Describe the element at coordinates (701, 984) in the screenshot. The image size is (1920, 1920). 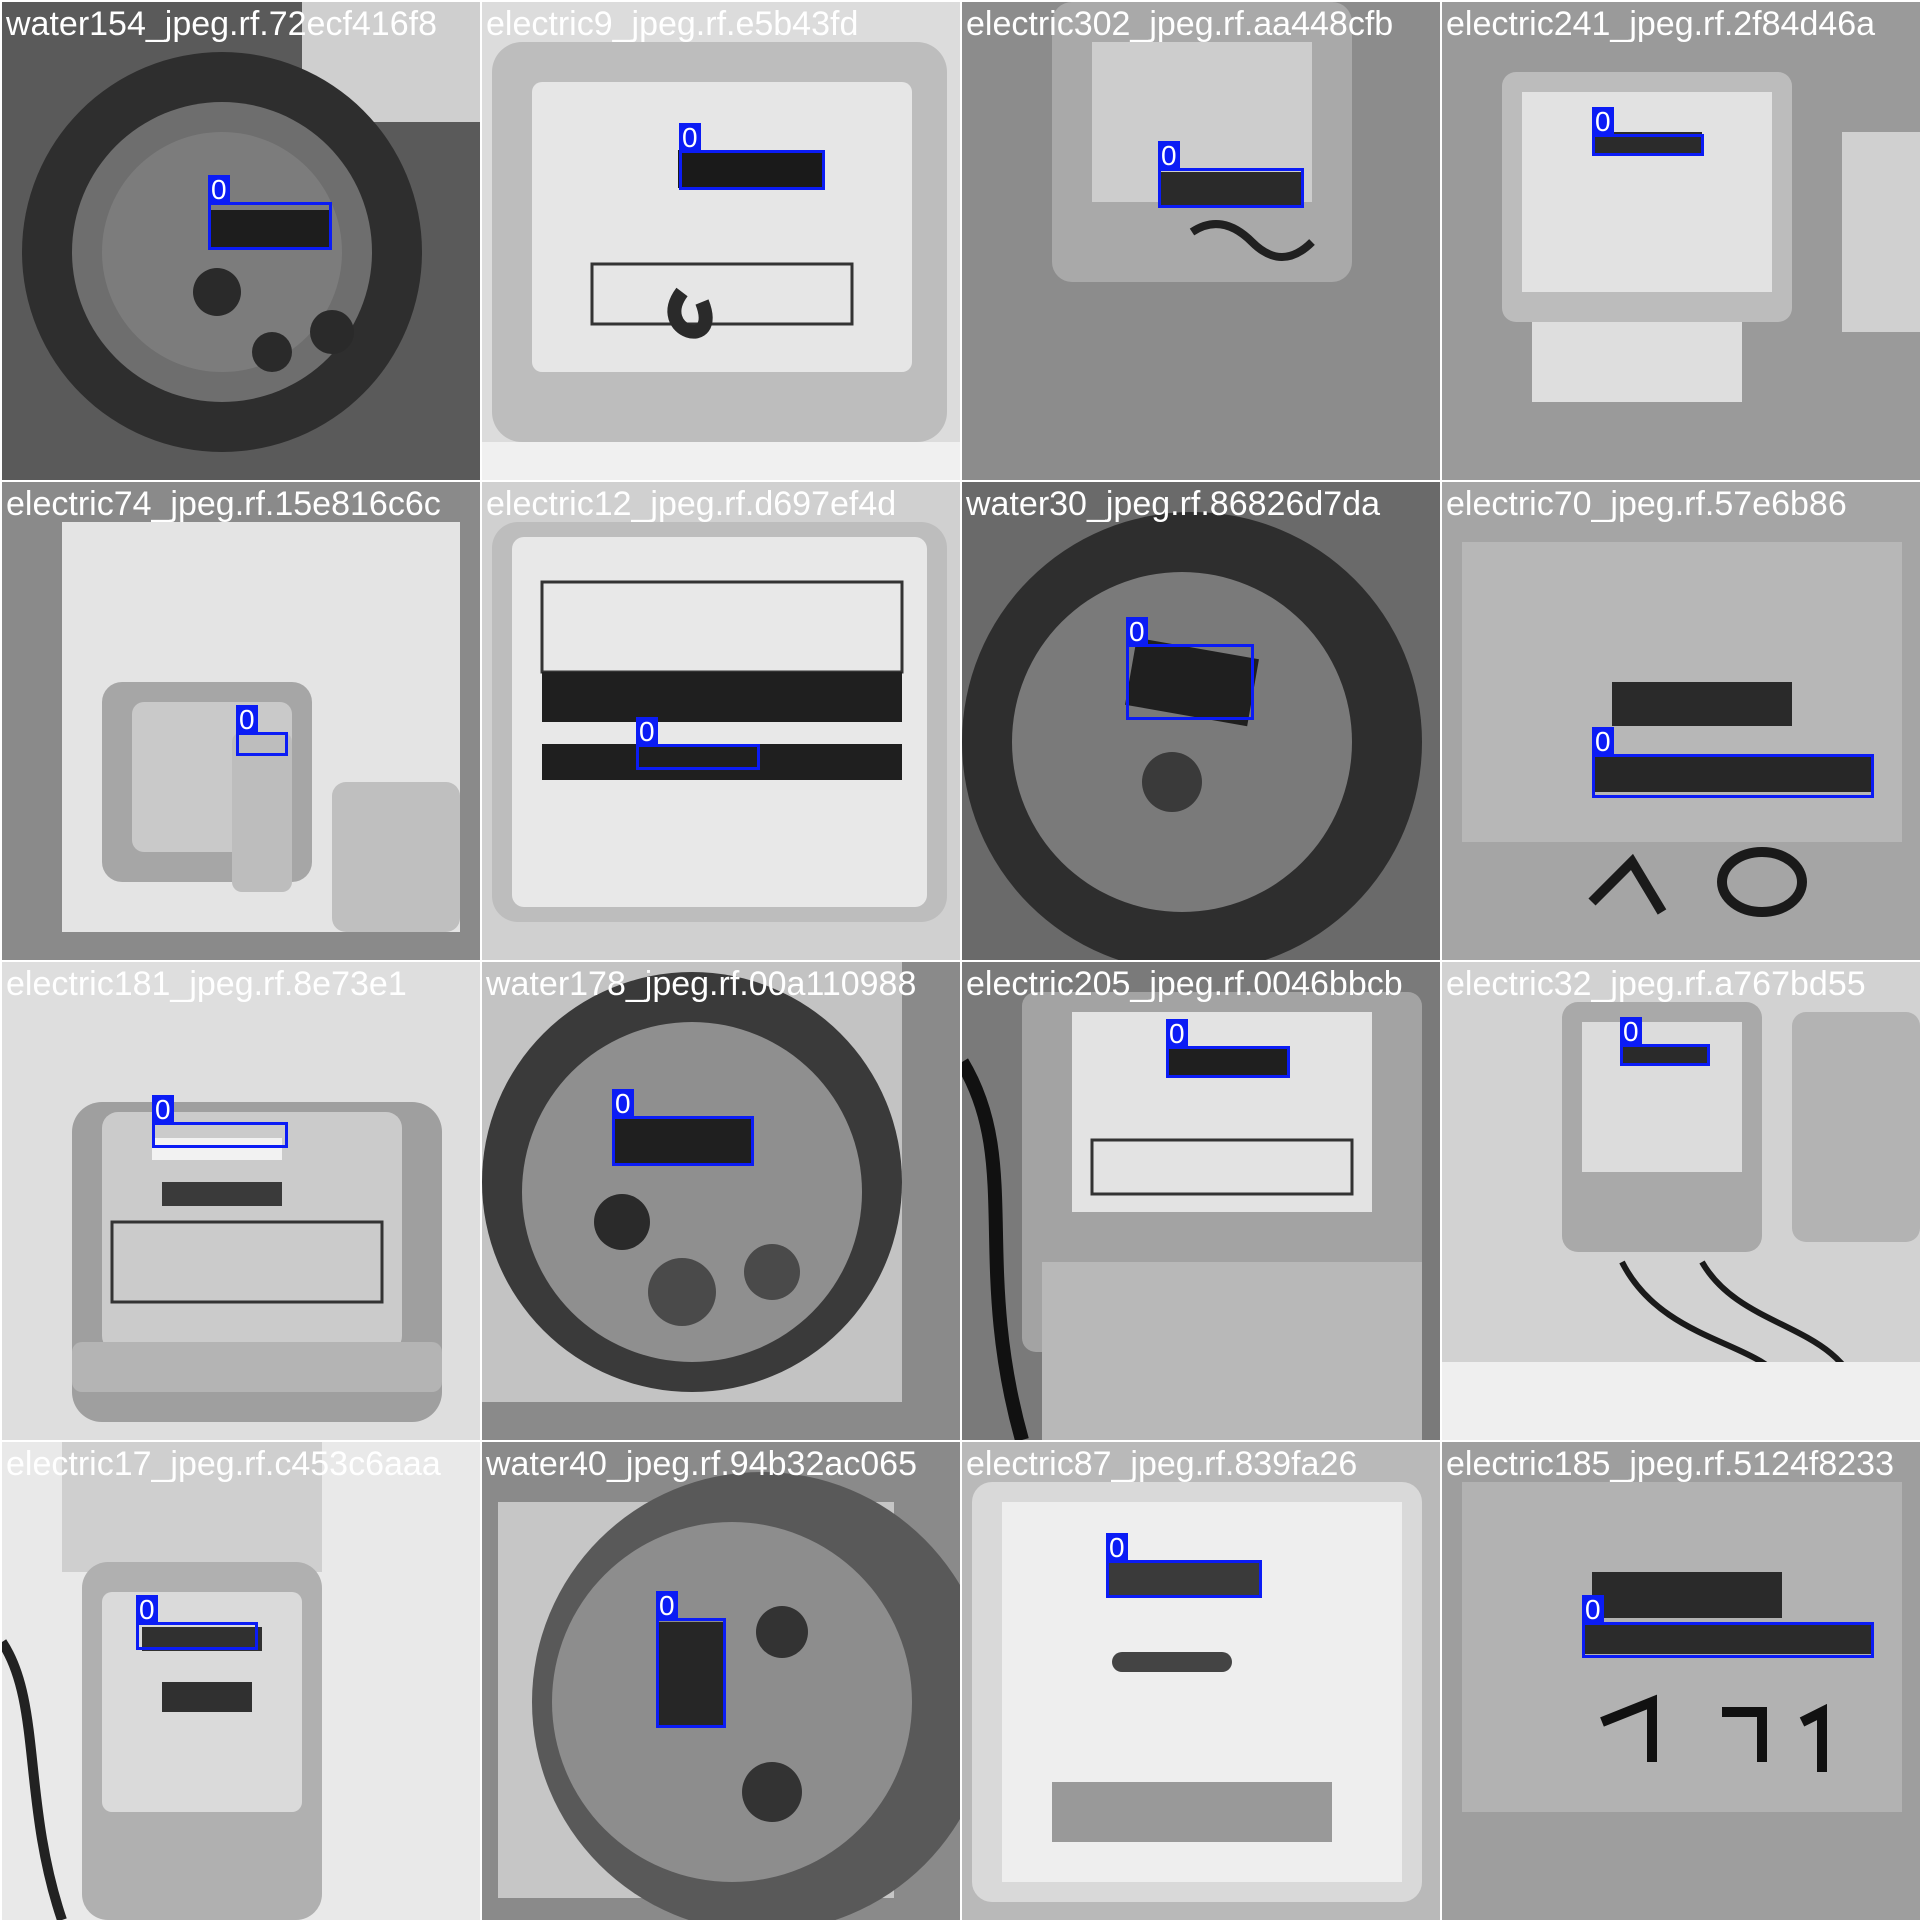
I see `image-filename: water178_jpeg.rf.00a110988` at that location.